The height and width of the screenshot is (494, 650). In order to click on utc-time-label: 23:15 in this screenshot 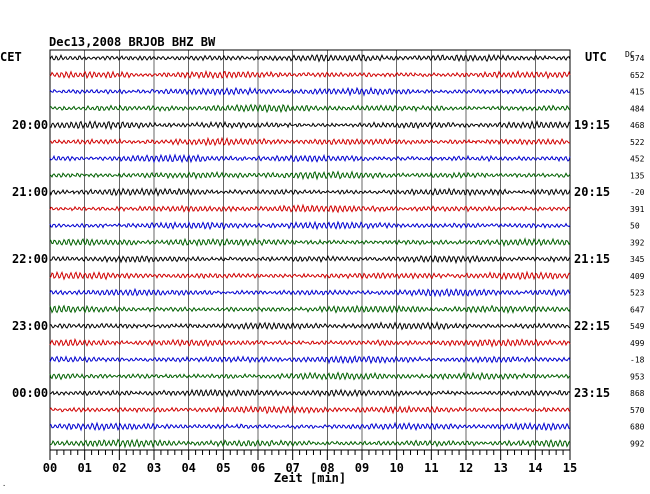, I will do `click(592, 393)`.